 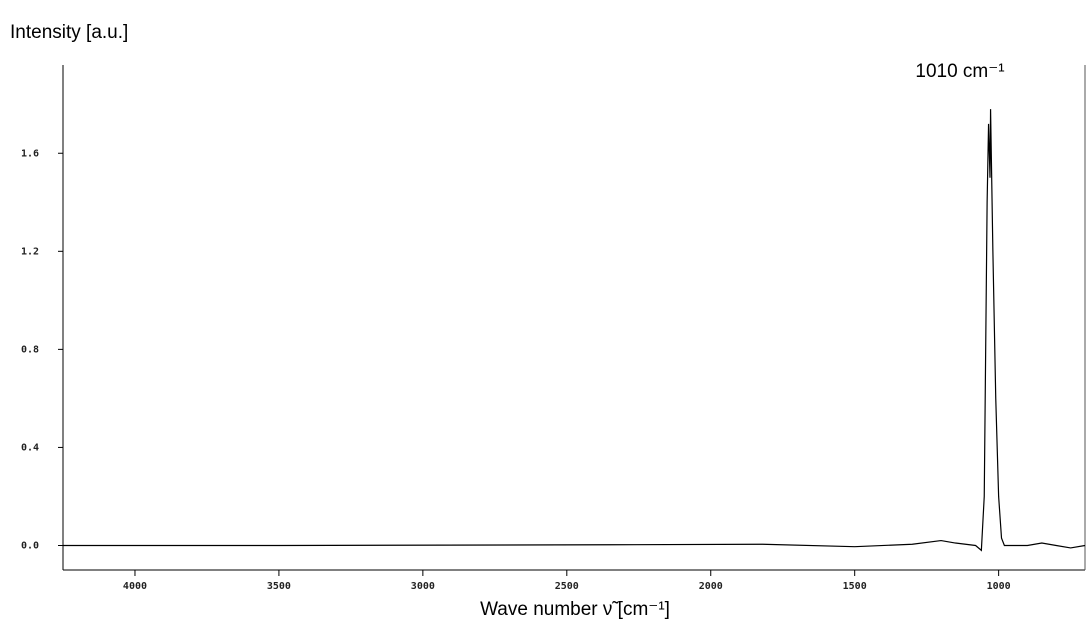 What do you see at coordinates (959, 71) in the screenshot?
I see `peak-annotation: 1010 cm⁻¹` at bounding box center [959, 71].